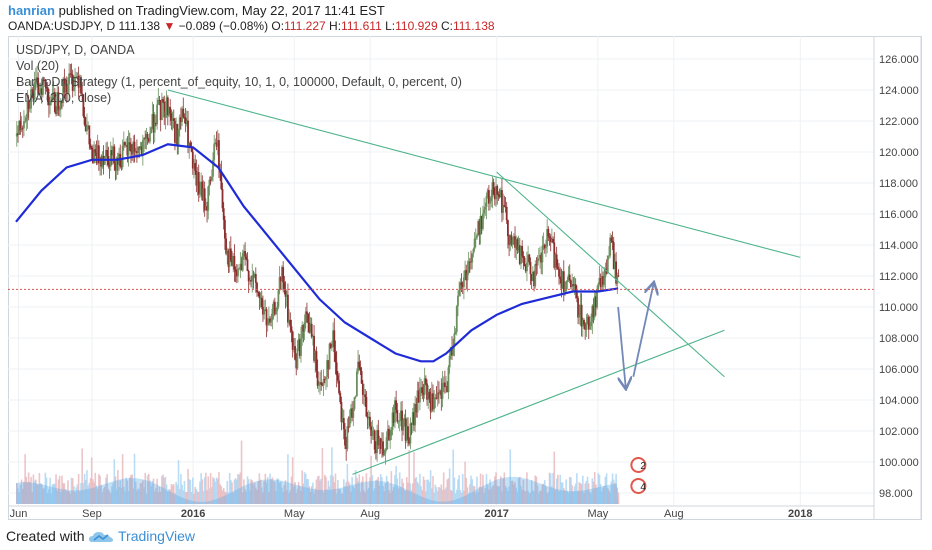 Image resolution: width=932 pixels, height=550 pixels. Describe the element at coordinates (899, 91) in the screenshot. I see `y-tick-label: 124.000` at that location.